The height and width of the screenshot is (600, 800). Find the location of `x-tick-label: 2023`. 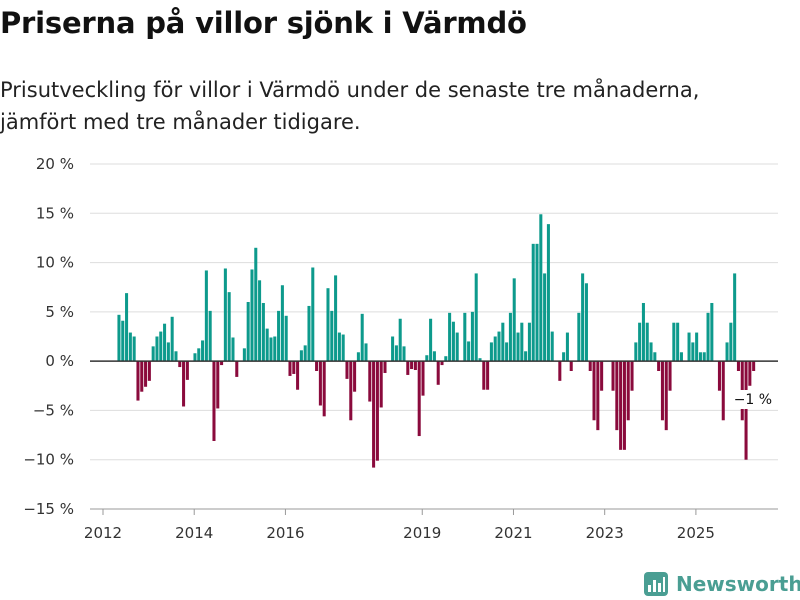

x-tick-label: 2023 is located at coordinates (605, 533).